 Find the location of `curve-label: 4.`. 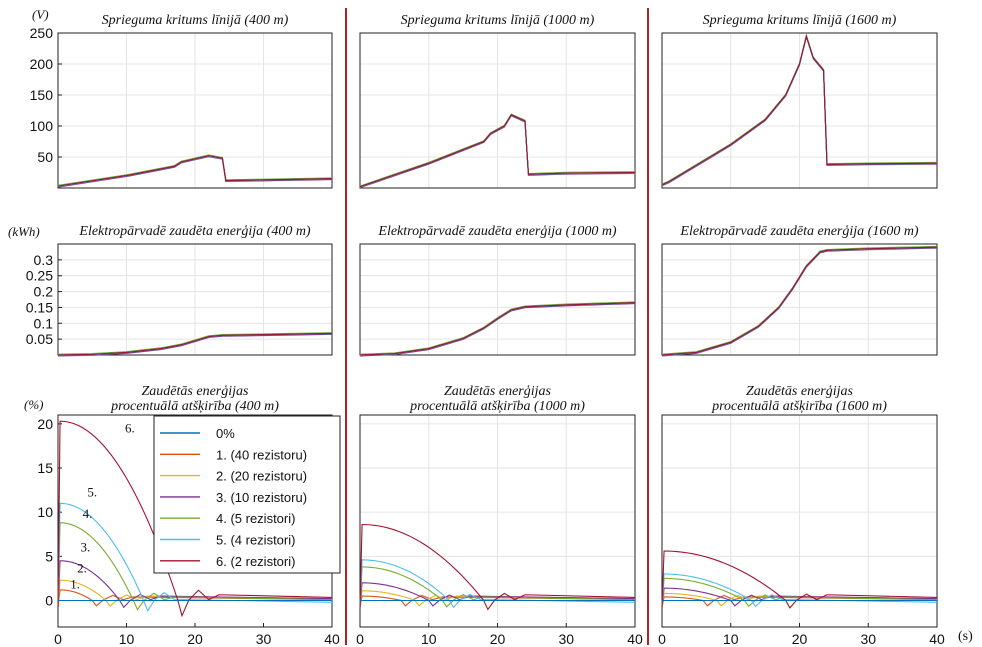

curve-label: 4. is located at coordinates (88, 513).